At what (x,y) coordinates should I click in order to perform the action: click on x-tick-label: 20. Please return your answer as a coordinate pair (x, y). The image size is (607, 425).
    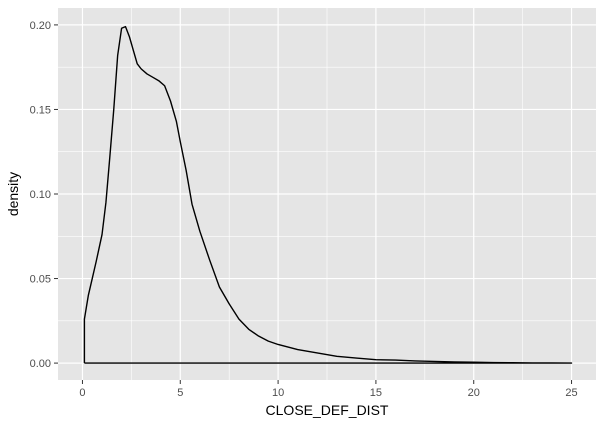
    Looking at the image, I should click on (474, 393).